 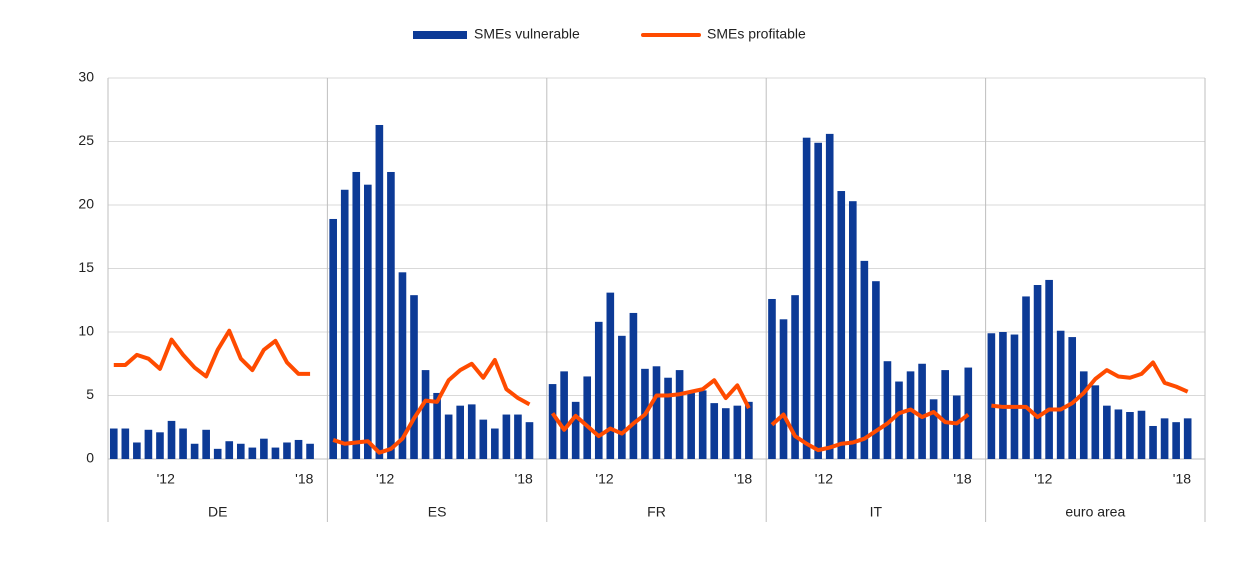 I want to click on group-label: ES, so click(x=437, y=512).